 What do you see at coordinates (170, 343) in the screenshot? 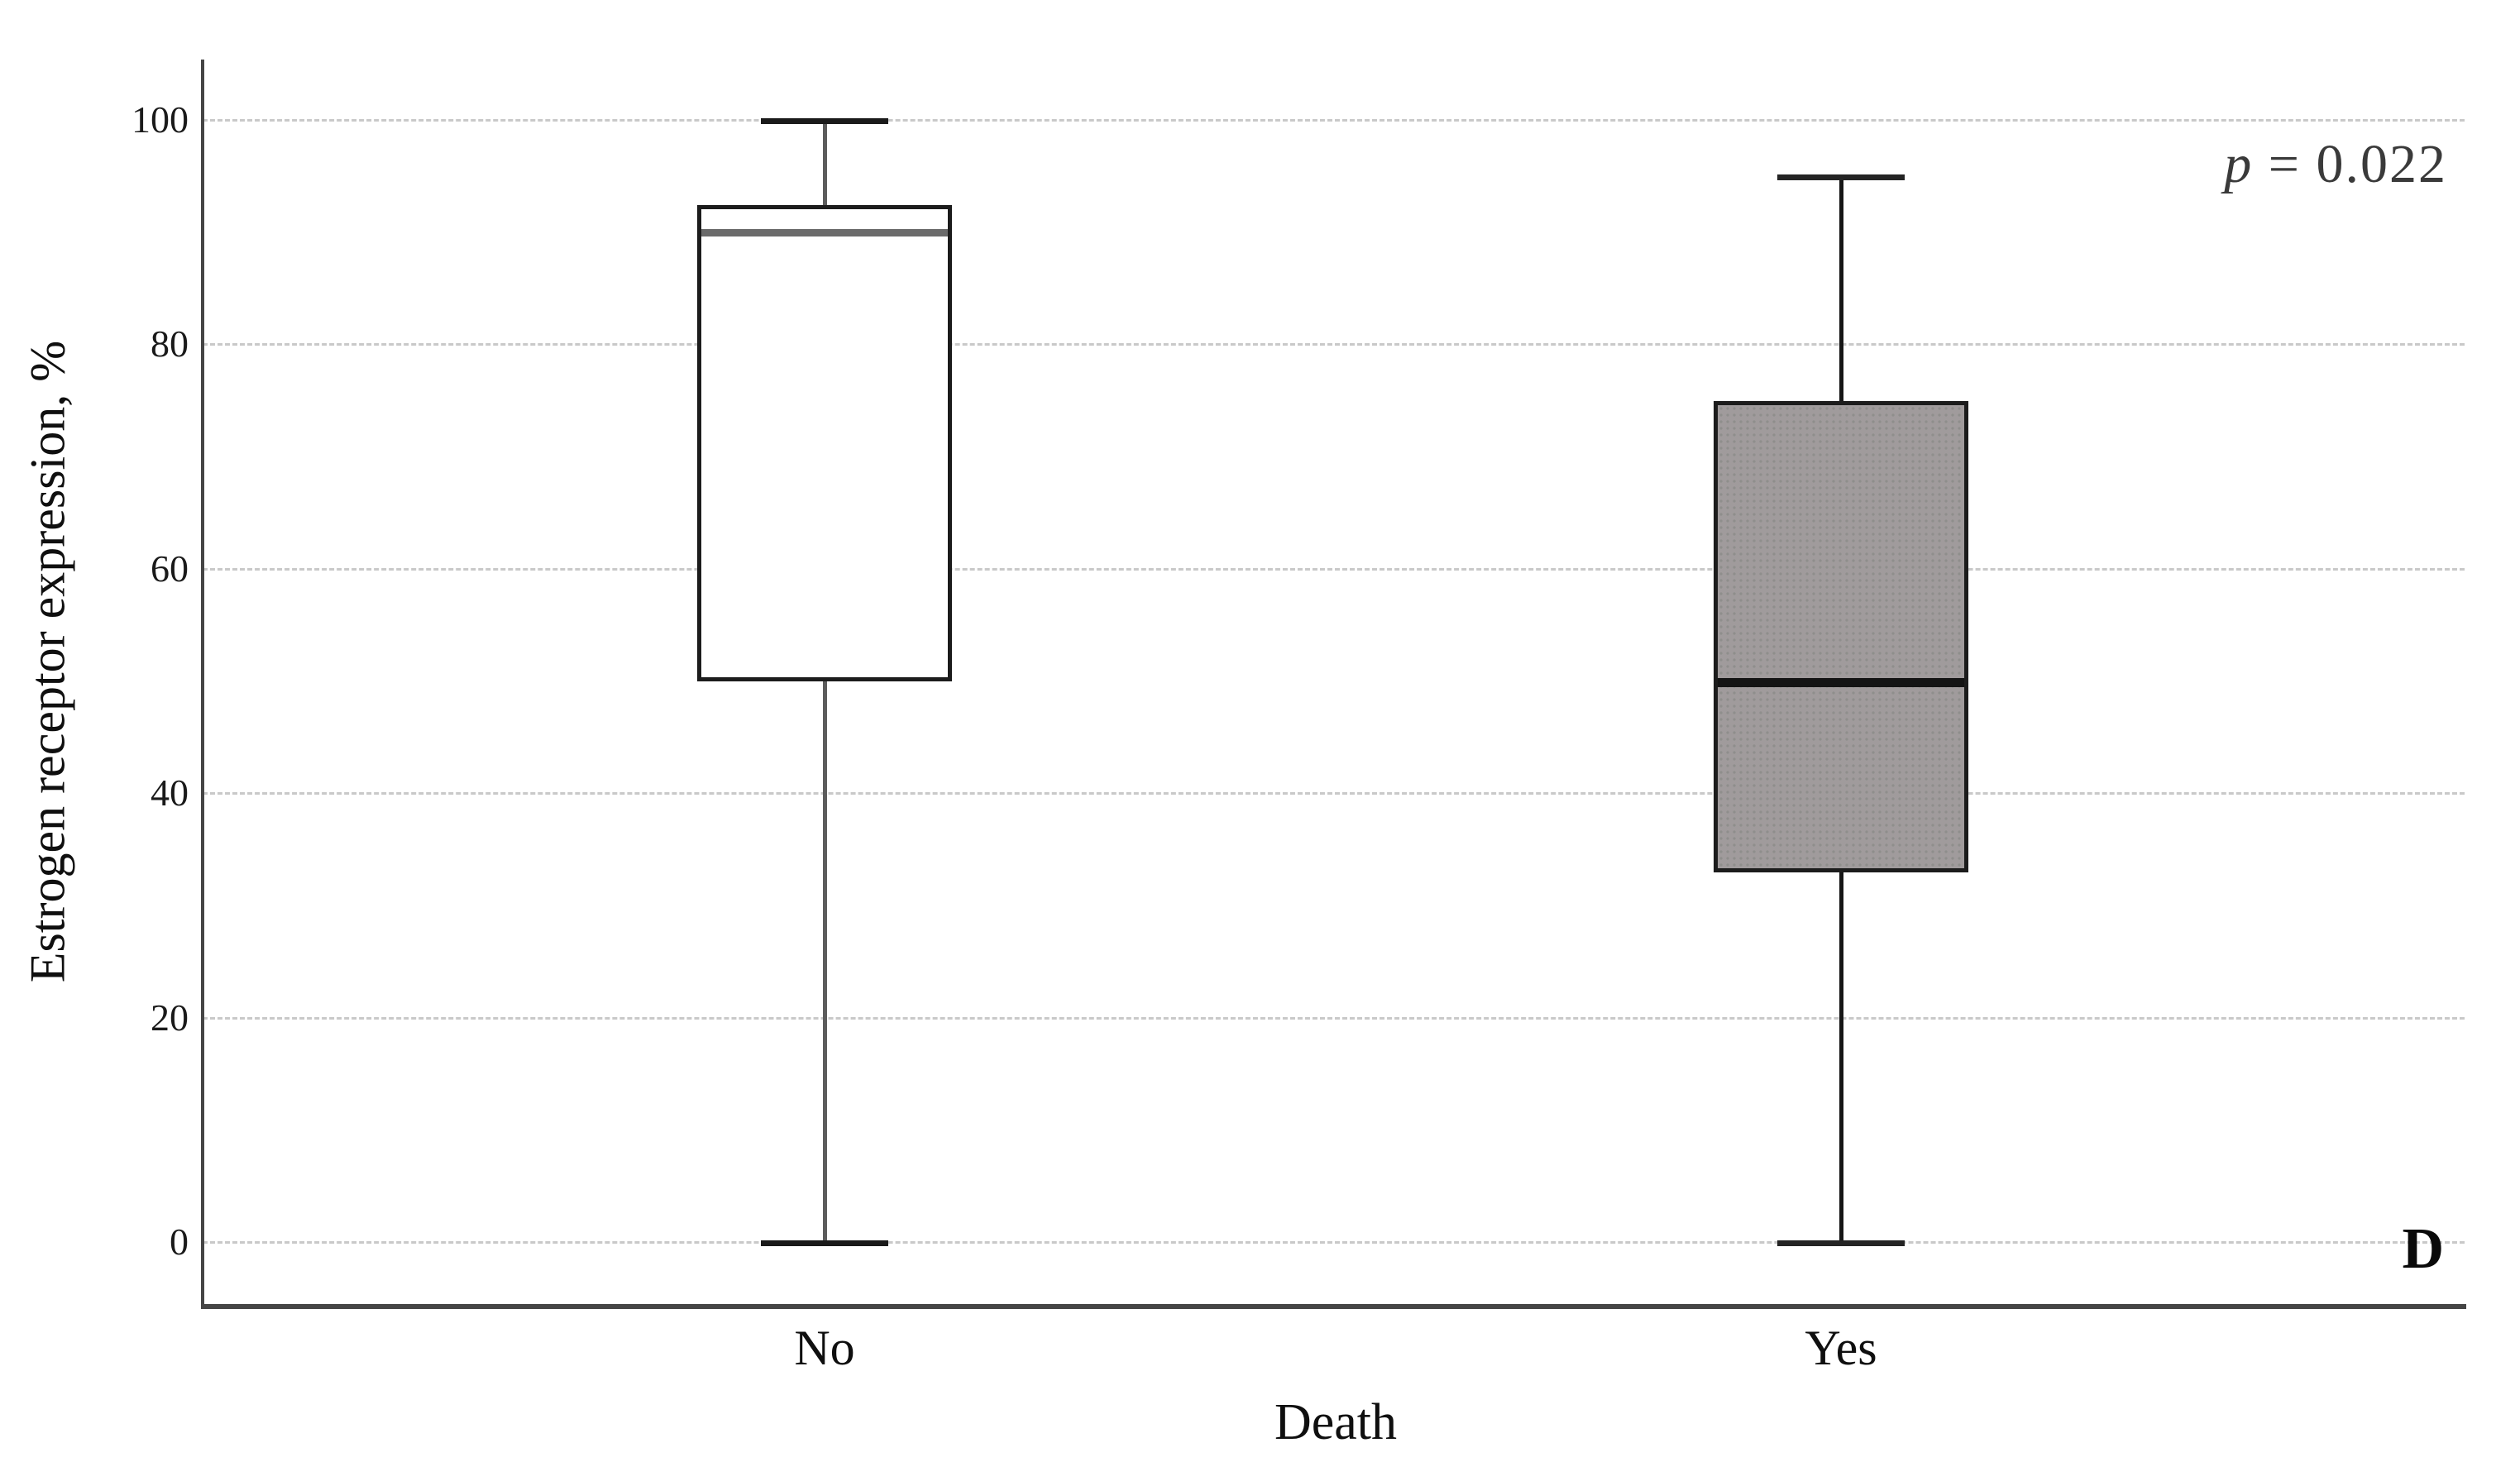
I see `y-tick-label: 80` at bounding box center [170, 343].